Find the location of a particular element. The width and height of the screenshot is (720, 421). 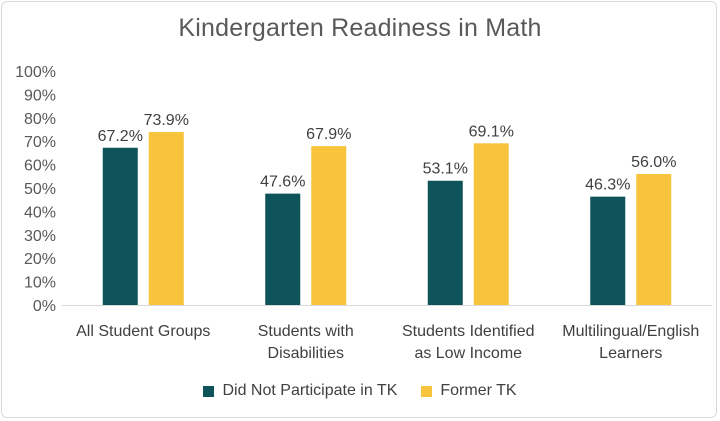

x-category-label-line: Students with is located at coordinates (306, 331).